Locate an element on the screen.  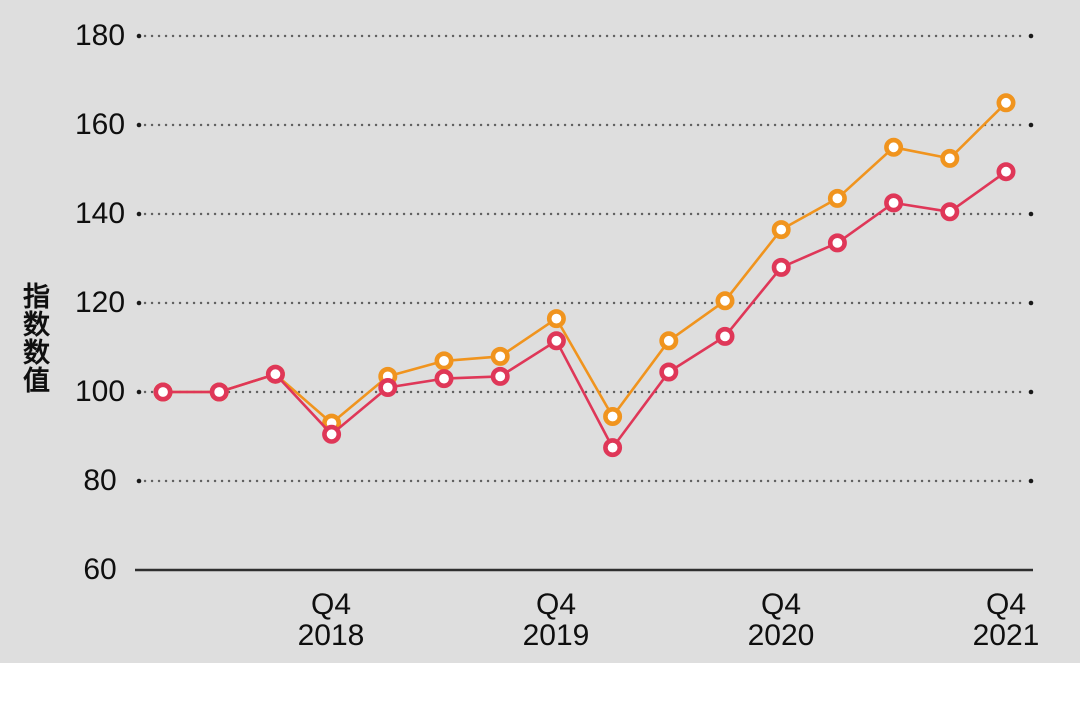
x-tick-year: 2019 is located at coordinates (556, 635).